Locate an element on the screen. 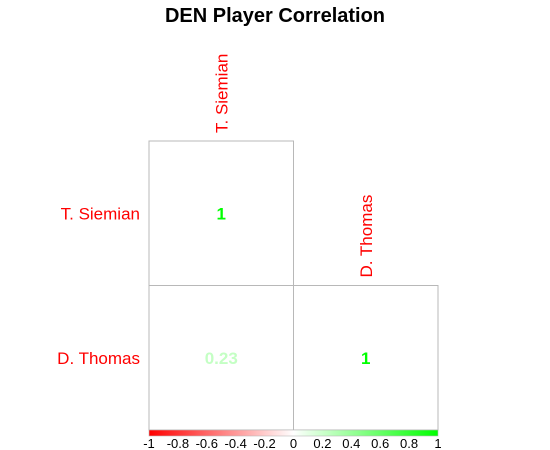 The height and width of the screenshot is (450, 550). cell-value-d-thomas-t-siemian: 0.23 is located at coordinates (221, 358).